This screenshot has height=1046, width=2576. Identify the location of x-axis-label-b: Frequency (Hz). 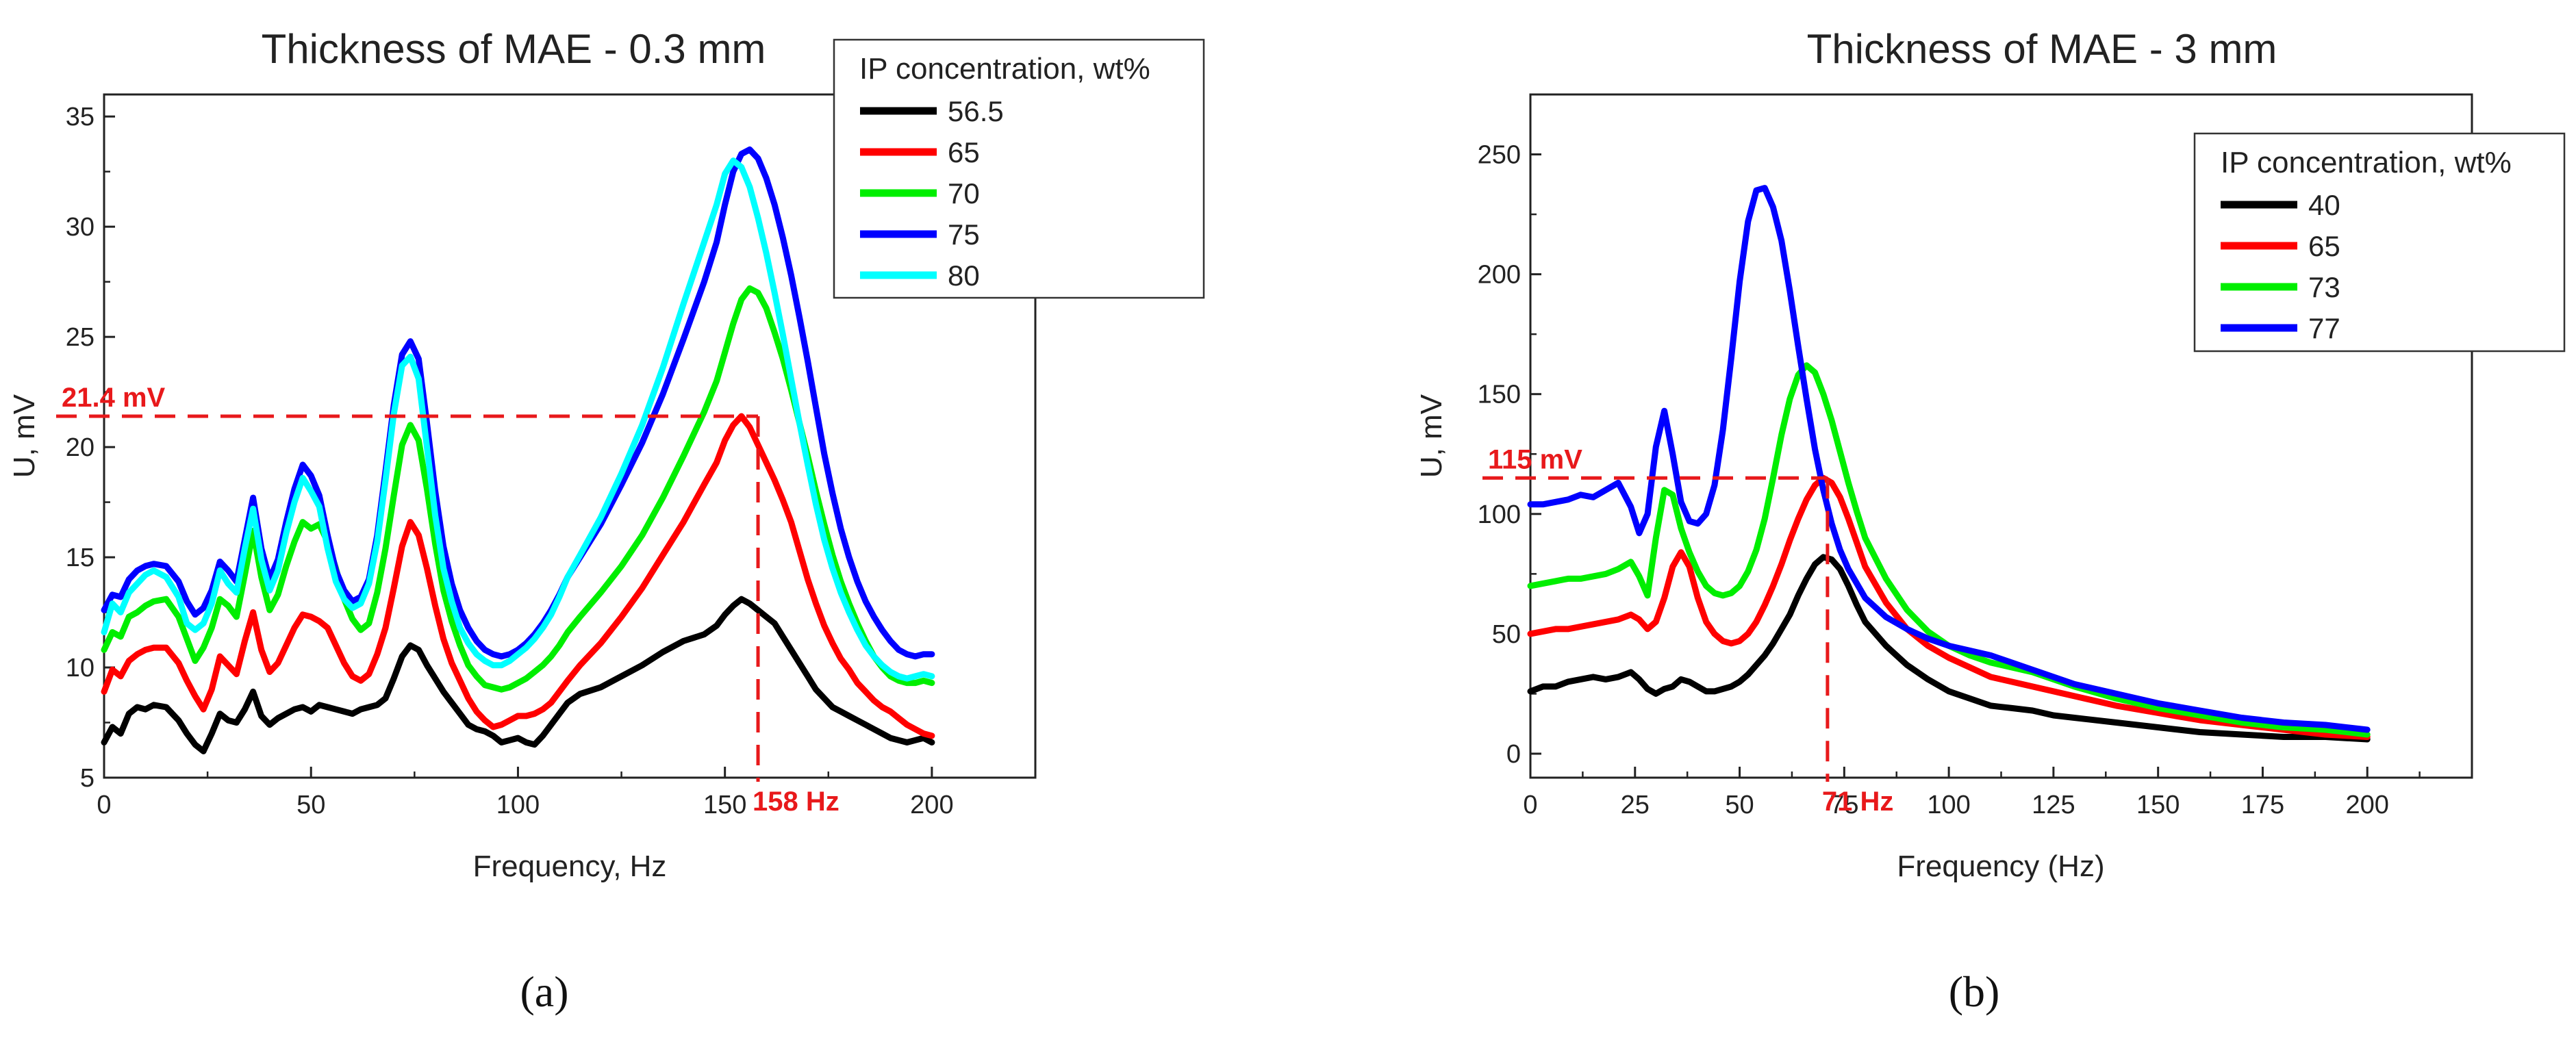
(2000, 866).